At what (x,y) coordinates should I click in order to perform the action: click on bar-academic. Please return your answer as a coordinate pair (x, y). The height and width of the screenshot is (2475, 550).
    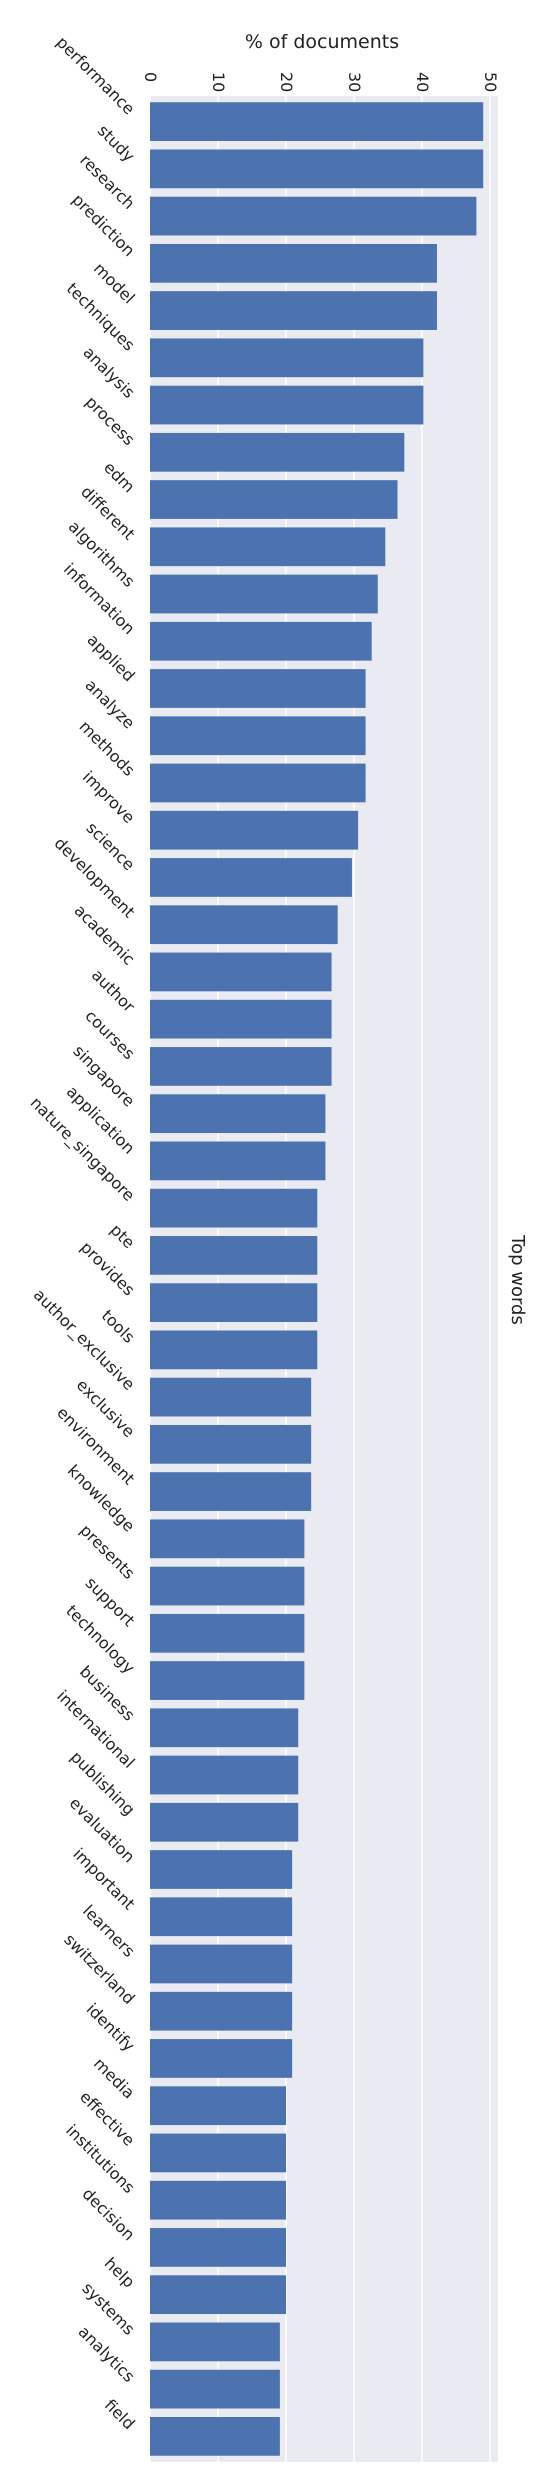
    Looking at the image, I should click on (241, 972).